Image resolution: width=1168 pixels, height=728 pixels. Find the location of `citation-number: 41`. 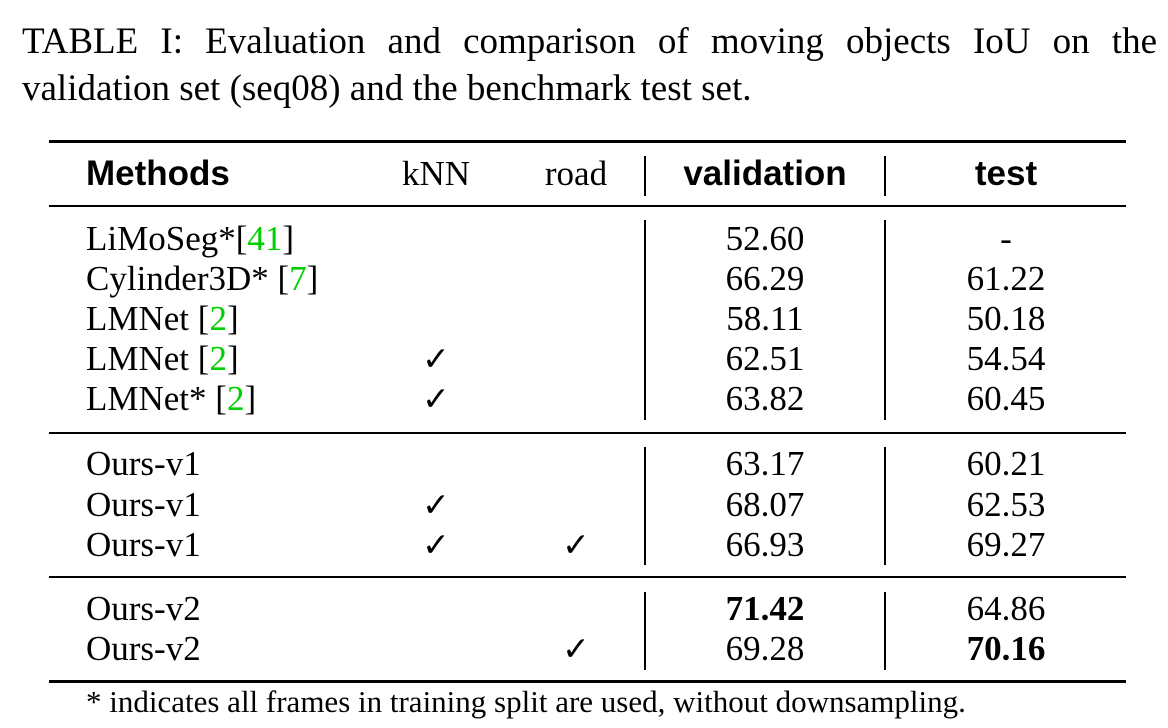

citation-number: 41 is located at coordinates (265, 238).